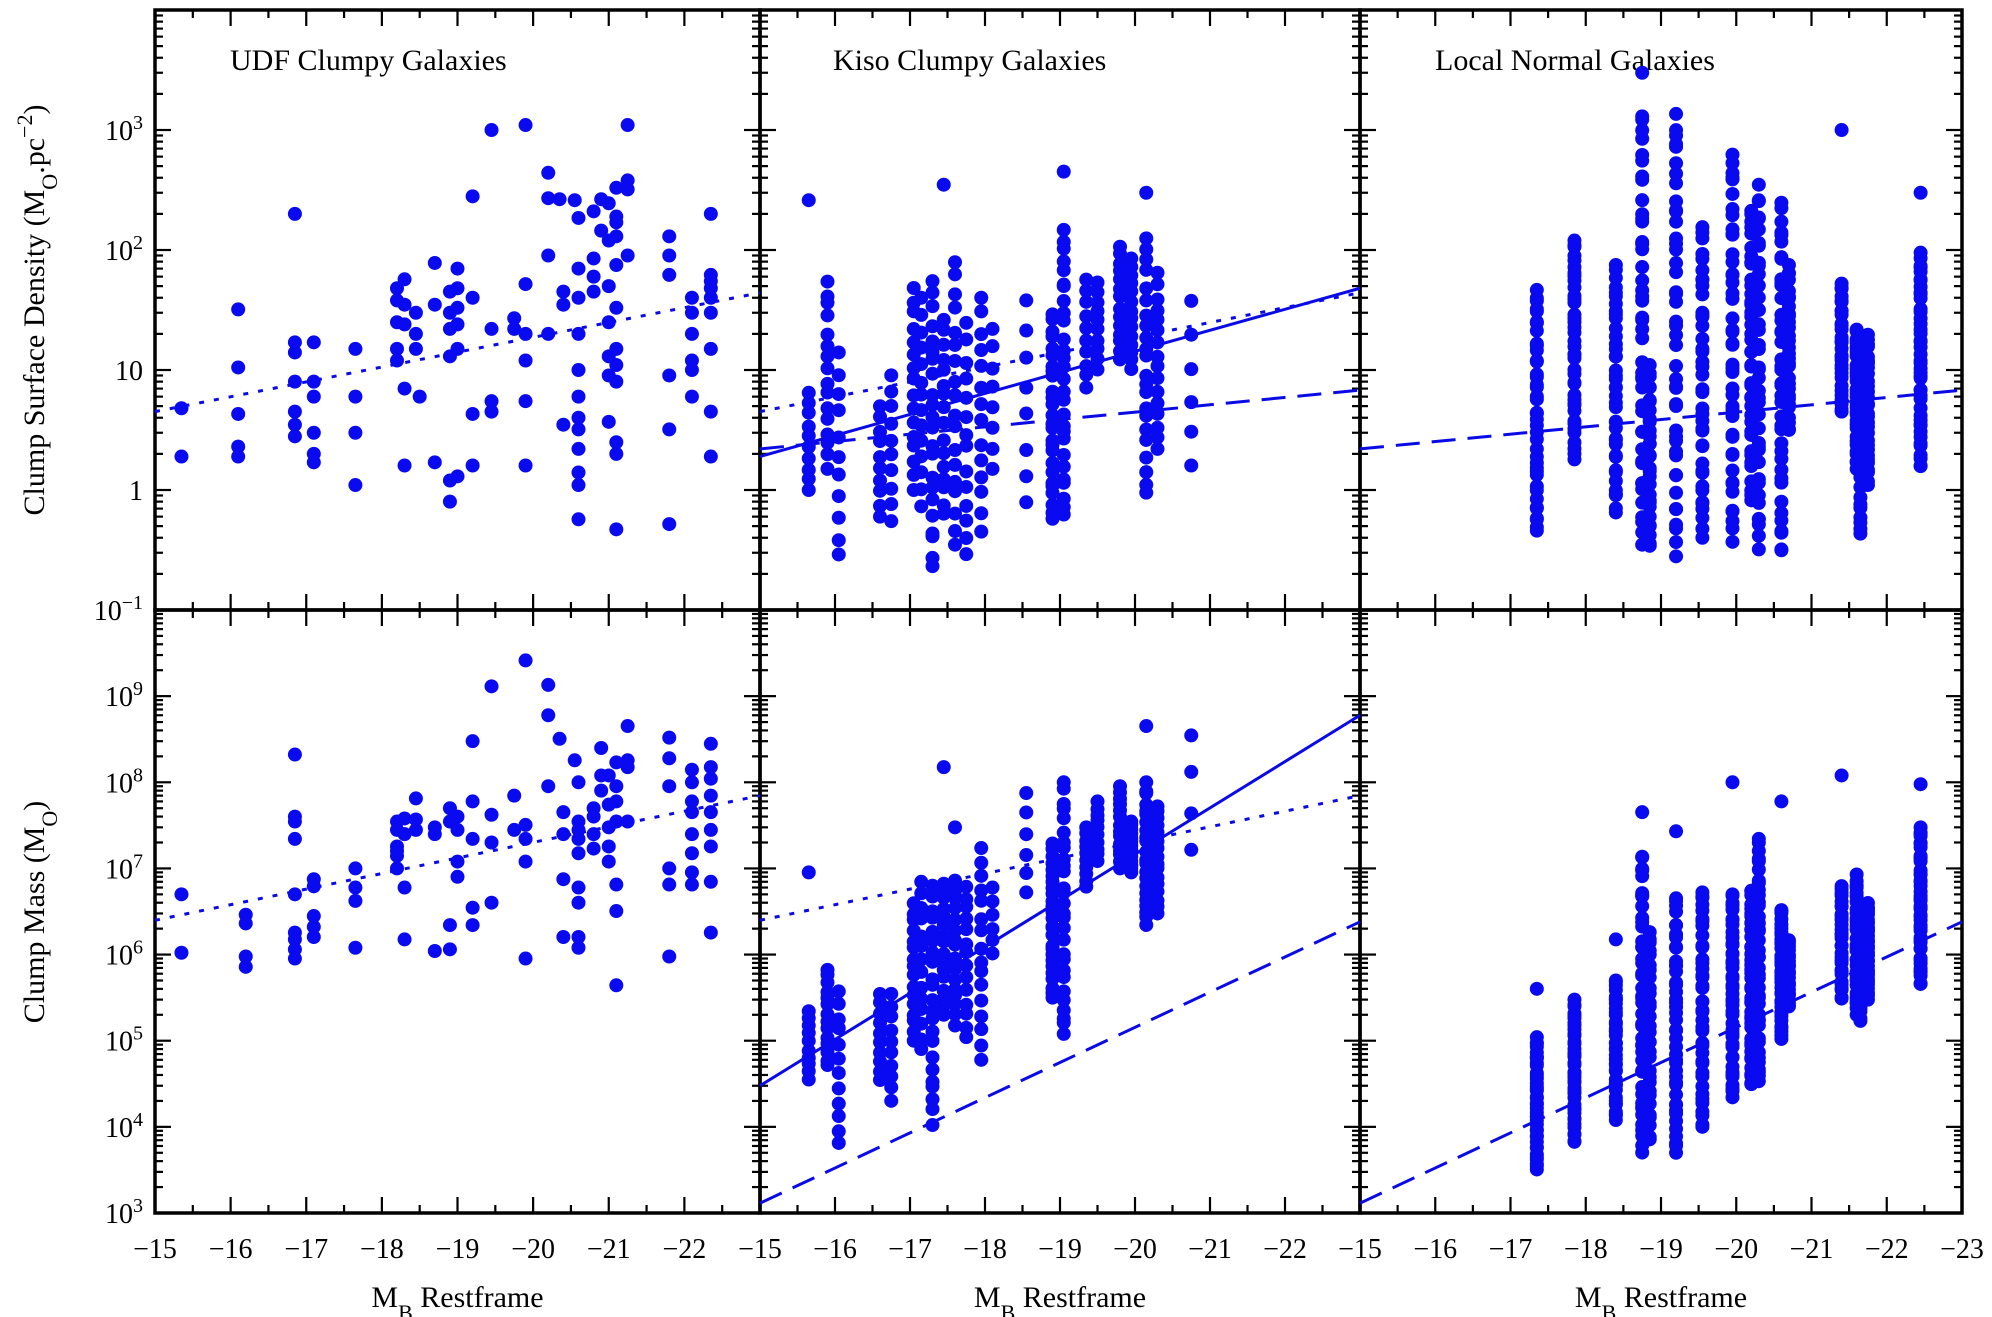 The image size is (1992, 1317). What do you see at coordinates (124, 1126) in the screenshot?
I see `y-tick-label: 10⁴` at bounding box center [124, 1126].